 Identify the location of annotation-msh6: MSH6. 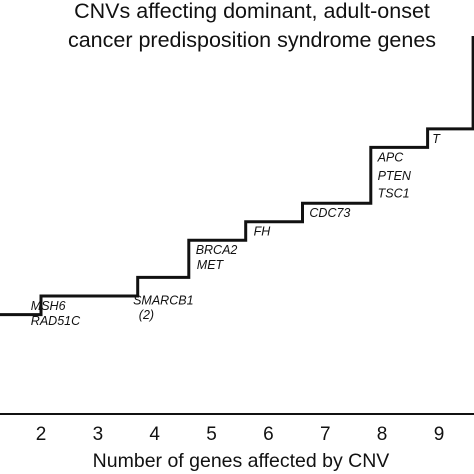
(48, 306).